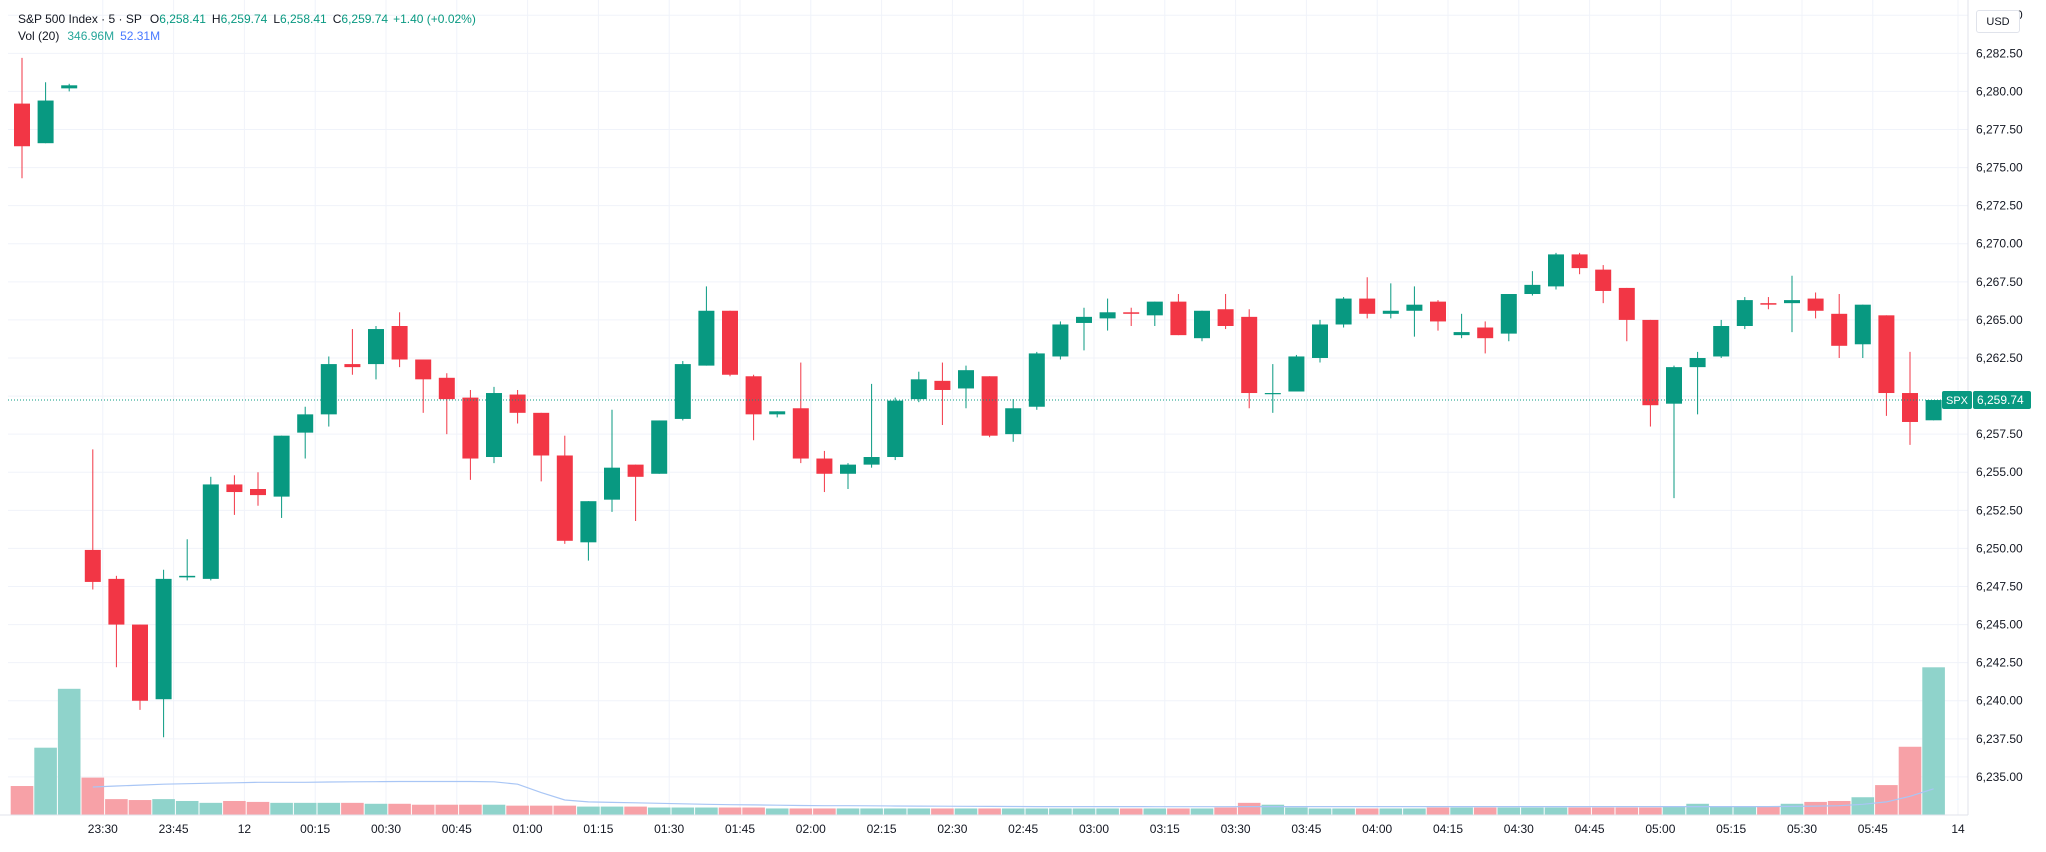  I want to click on volume-ma-value: 52.31M, so click(140, 36).